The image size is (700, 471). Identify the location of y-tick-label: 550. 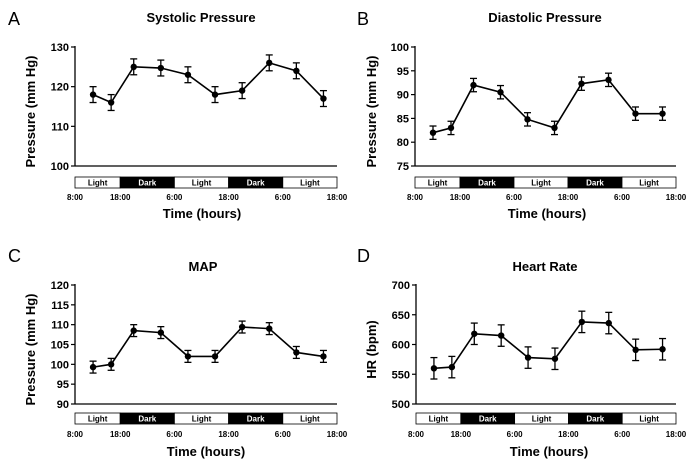
(401, 375).